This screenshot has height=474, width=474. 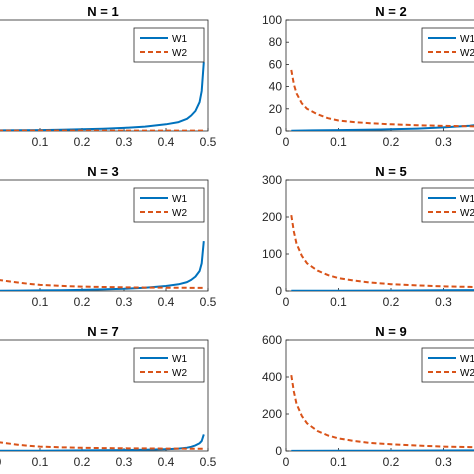 What do you see at coordinates (102, 11) in the screenshot?
I see `panel-title: N = 1` at bounding box center [102, 11].